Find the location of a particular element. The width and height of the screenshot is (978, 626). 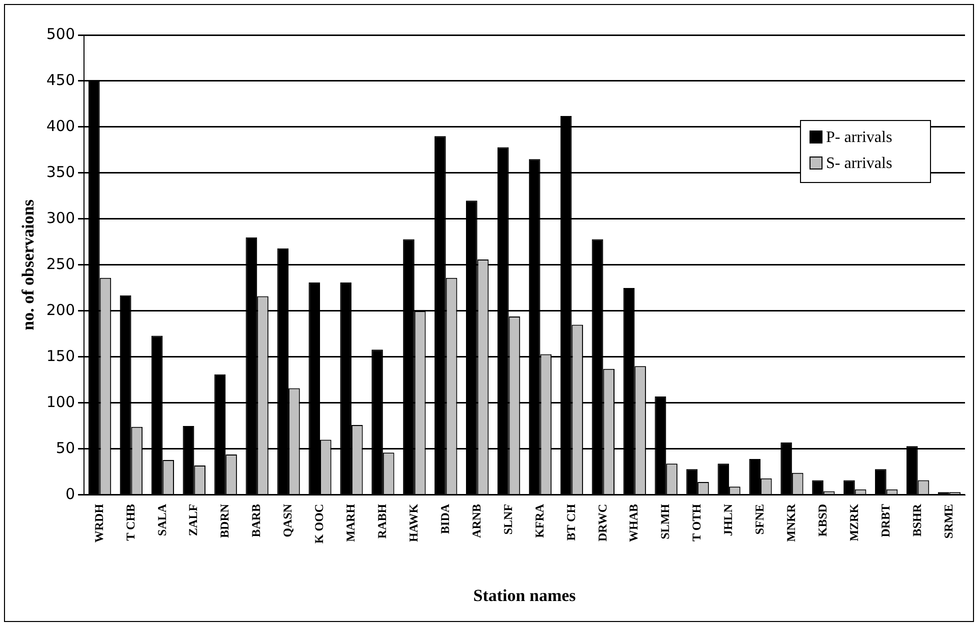

x-tick-label: MARH is located at coordinates (351, 522).